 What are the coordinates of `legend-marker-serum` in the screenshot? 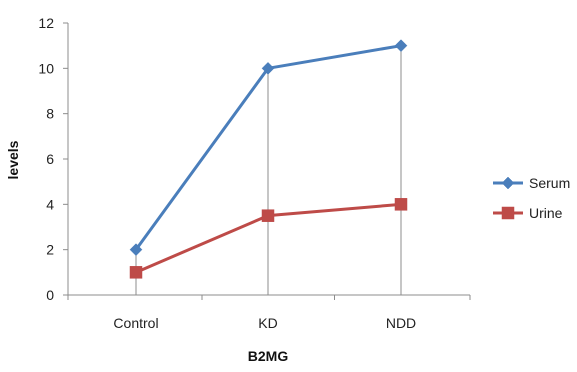 It's located at (508, 183).